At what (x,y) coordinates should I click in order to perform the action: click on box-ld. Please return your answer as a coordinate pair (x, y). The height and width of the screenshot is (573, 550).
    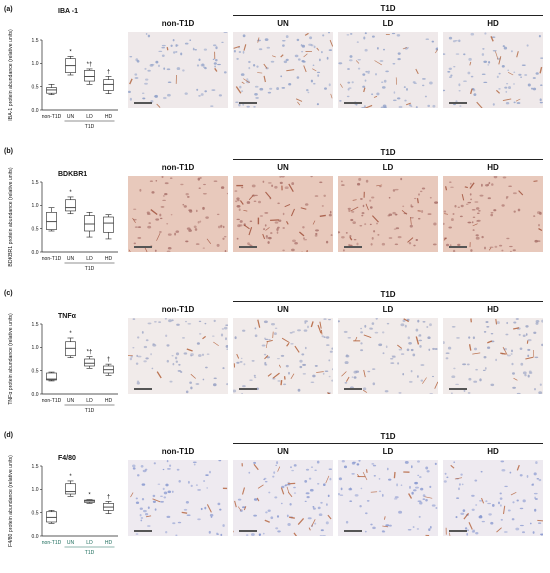
    Looking at the image, I should click on (90, 224).